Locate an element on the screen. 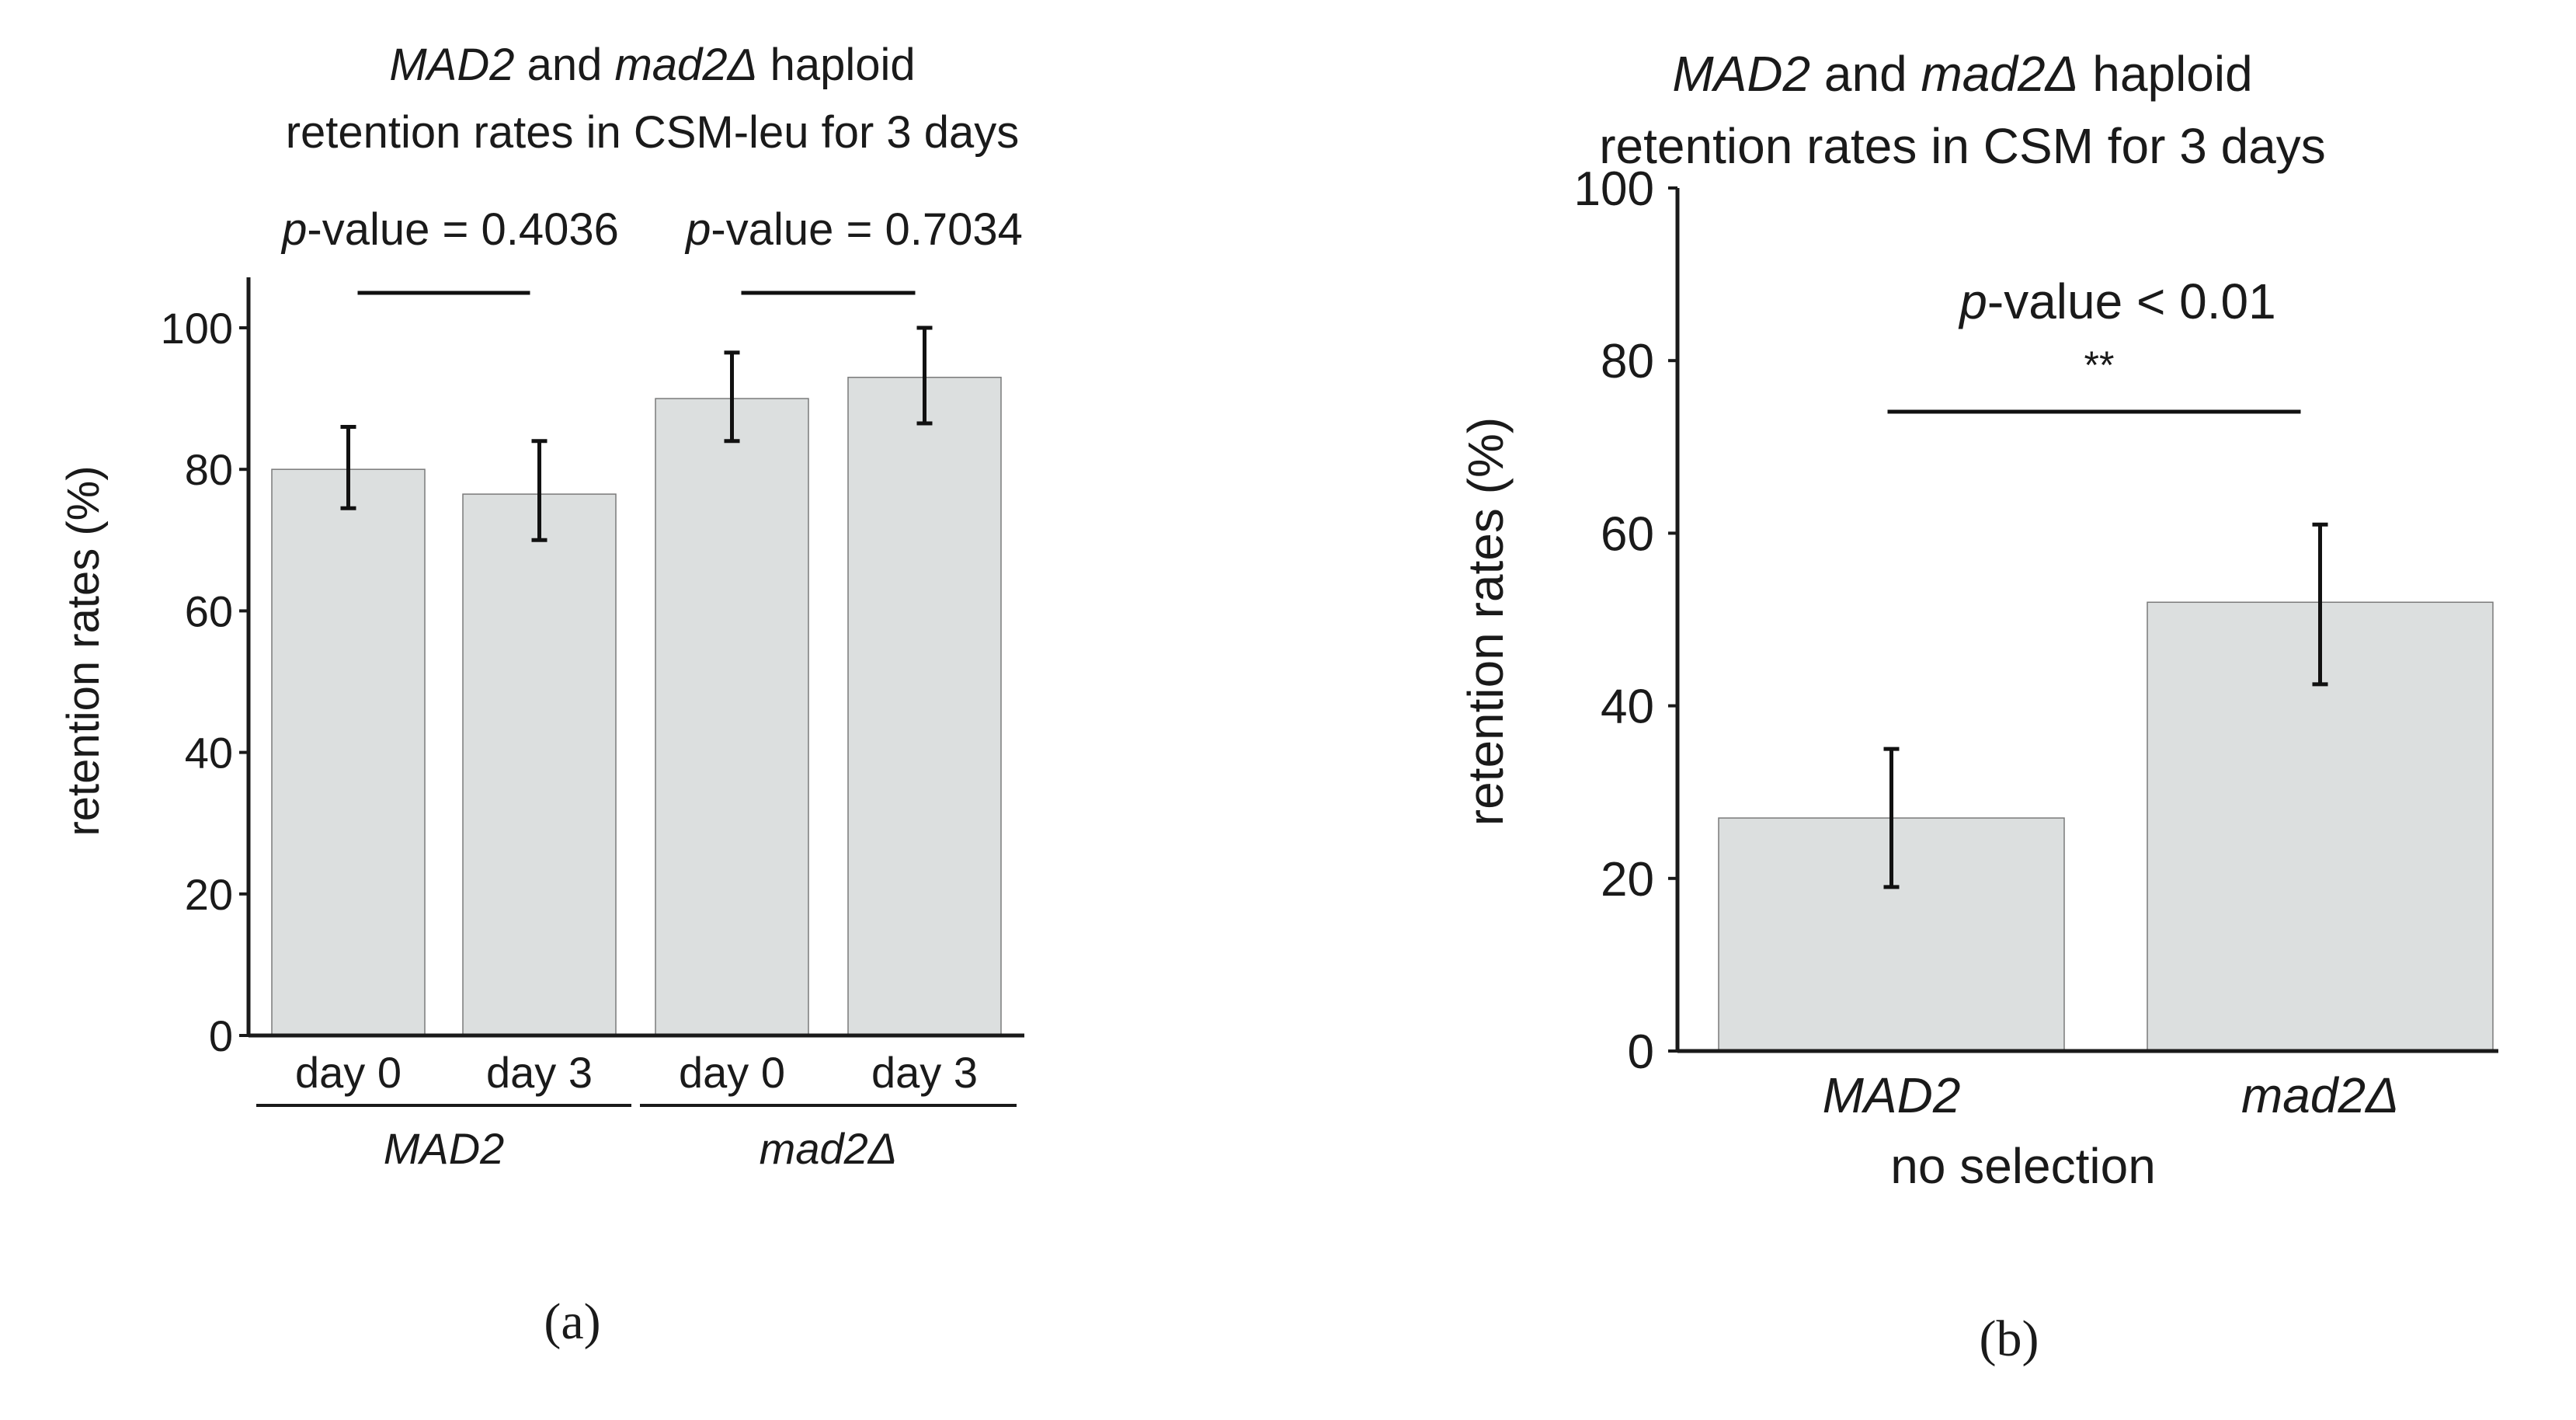  chart-b-bars is located at coordinates (2106, 826).